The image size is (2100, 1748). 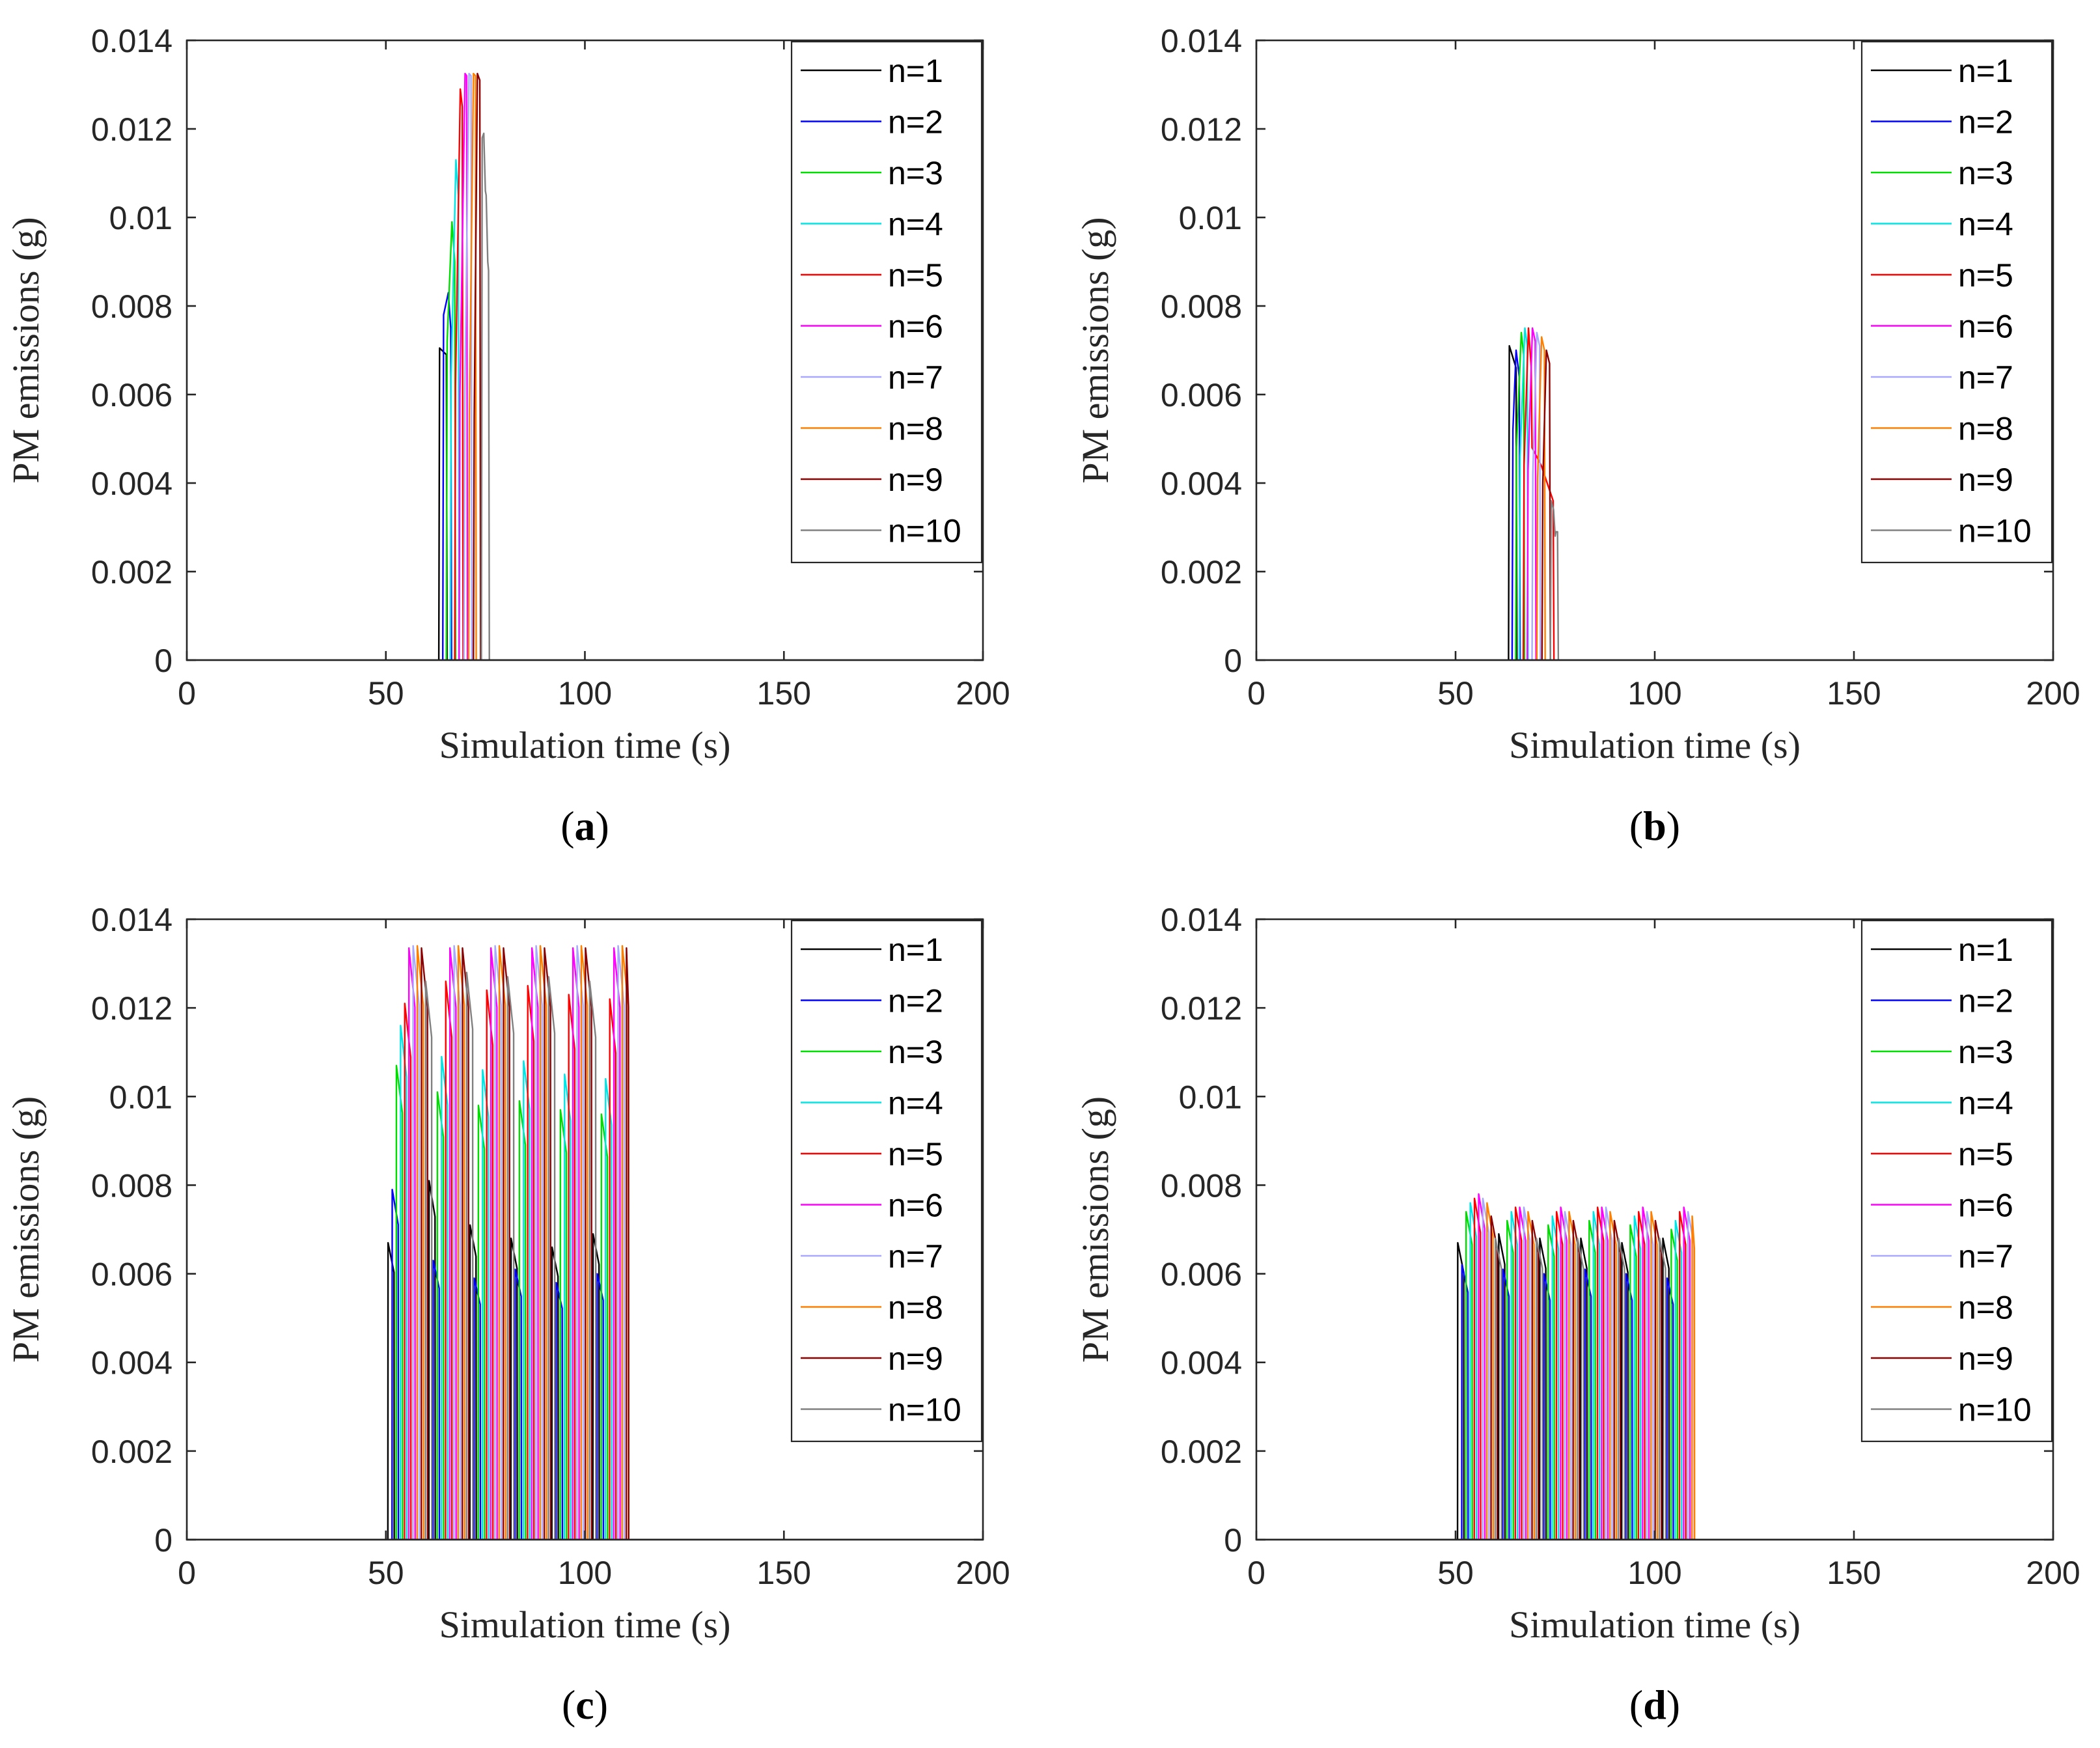 What do you see at coordinates (585, 1705) in the screenshot?
I see `panel-label: (c)` at bounding box center [585, 1705].